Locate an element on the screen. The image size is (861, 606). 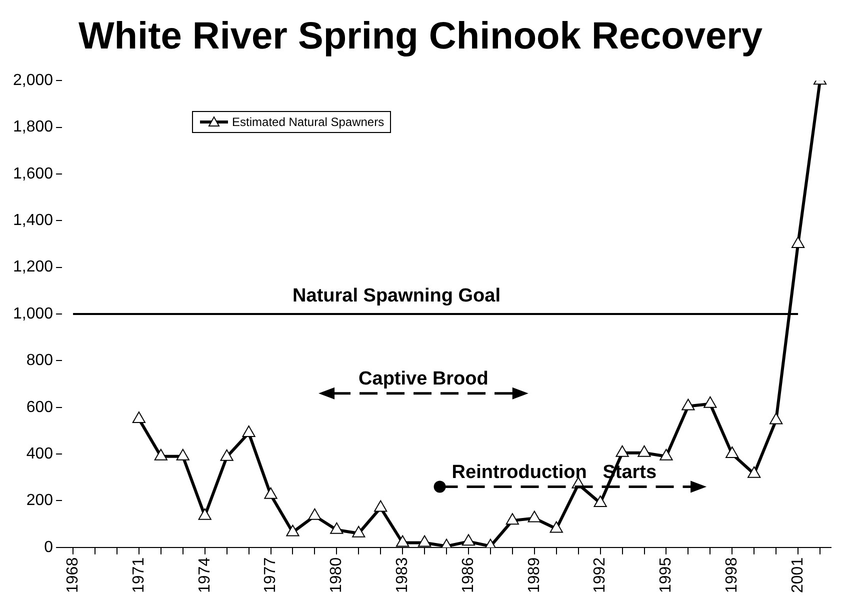
x-tick-label: 1986 is located at coordinates (468, 575).